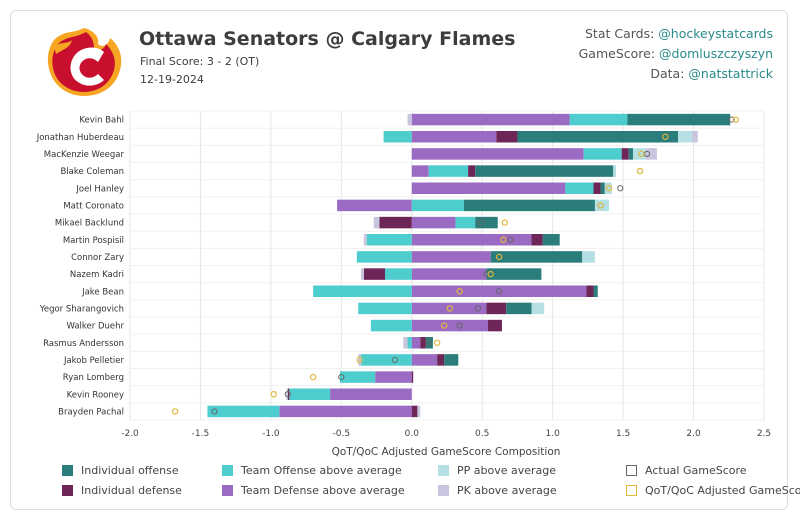 This screenshot has height=519, width=800. Describe the element at coordinates (669, 73) in the screenshot. I see `credit-label: Data:` at that location.